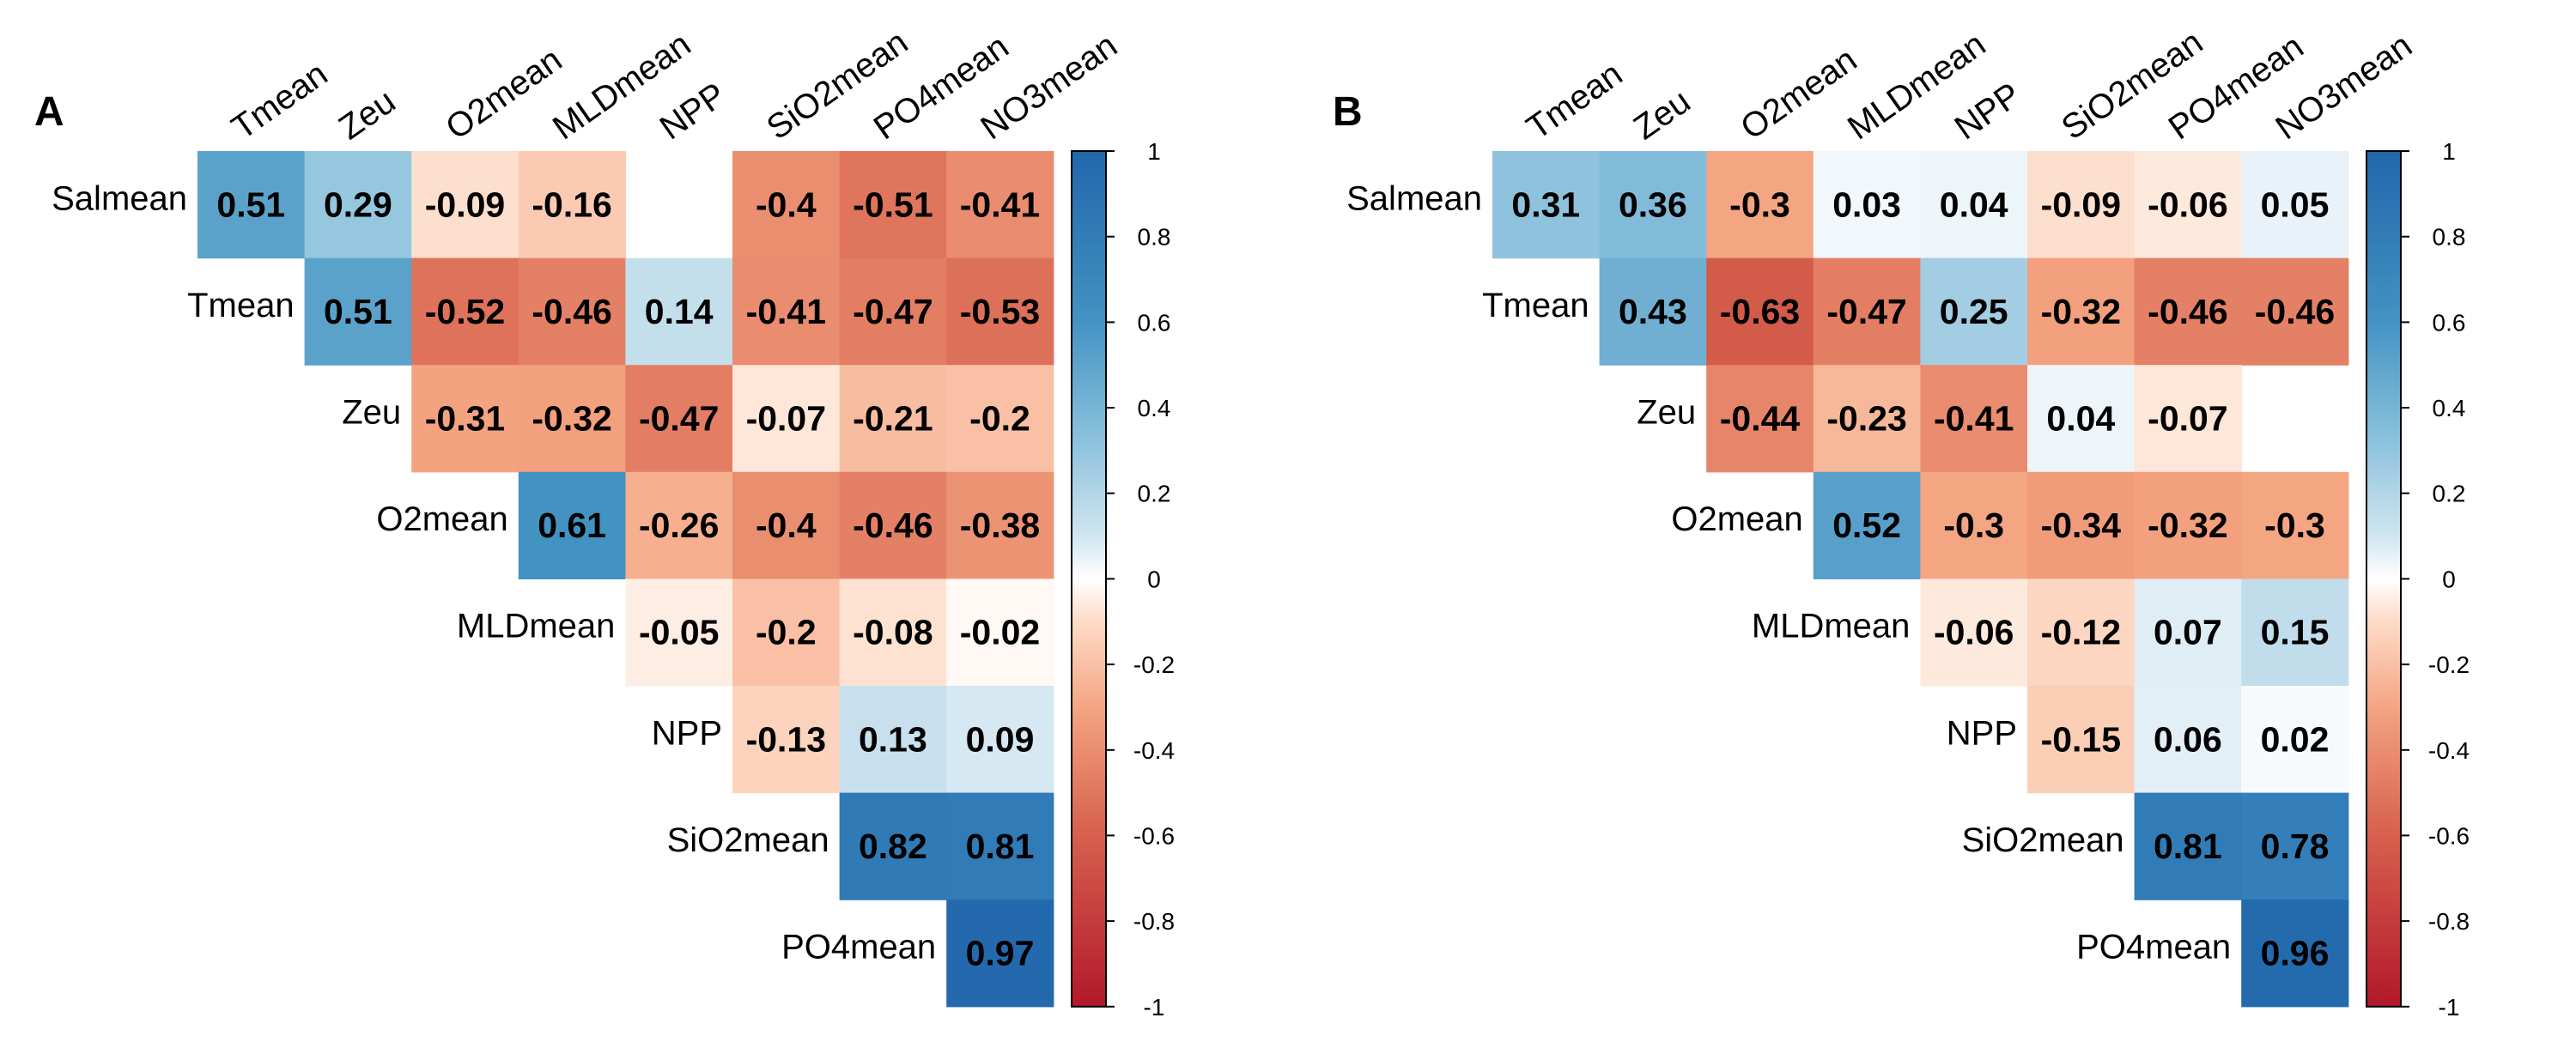 The height and width of the screenshot is (1048, 2576). Describe the element at coordinates (1000, 632) in the screenshot. I see `cell-value-label: -0.02` at that location.